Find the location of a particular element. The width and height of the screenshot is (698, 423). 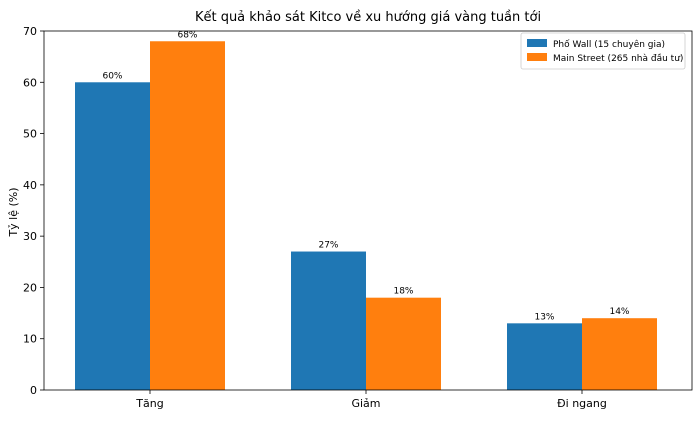

data-label: 18% is located at coordinates (403, 292).